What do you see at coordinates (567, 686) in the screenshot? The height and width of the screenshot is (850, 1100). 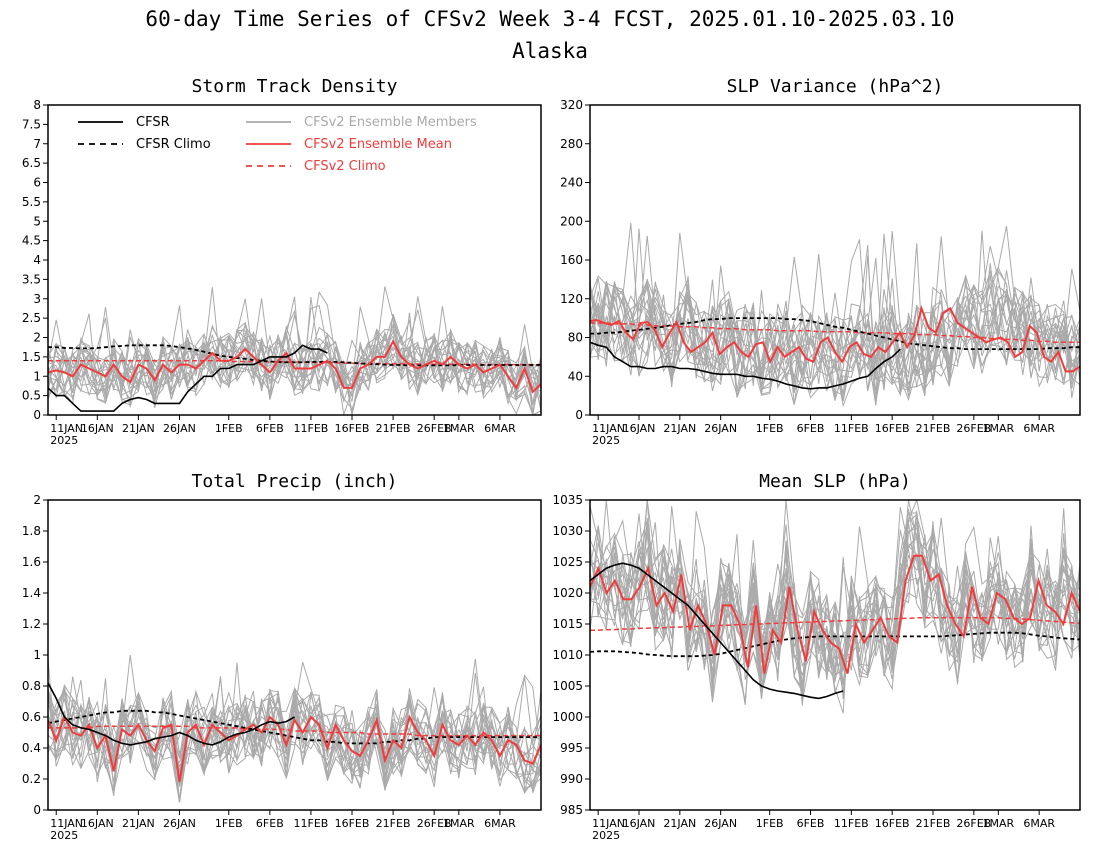 I see `y-tick-label: 1005` at bounding box center [567, 686].